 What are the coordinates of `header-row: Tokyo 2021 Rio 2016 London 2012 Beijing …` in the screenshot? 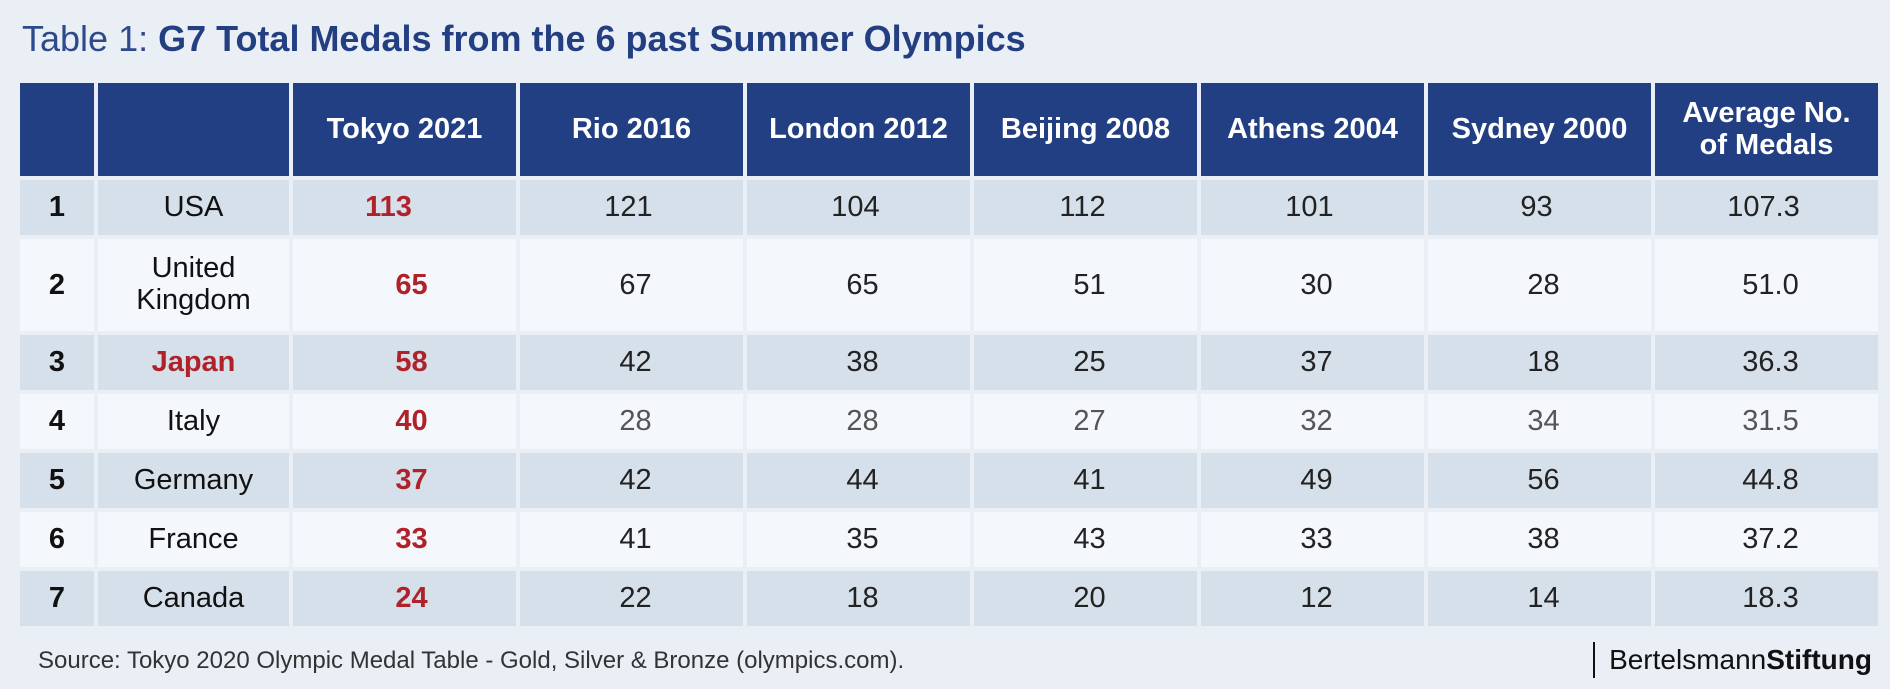 It's located at (949, 129).